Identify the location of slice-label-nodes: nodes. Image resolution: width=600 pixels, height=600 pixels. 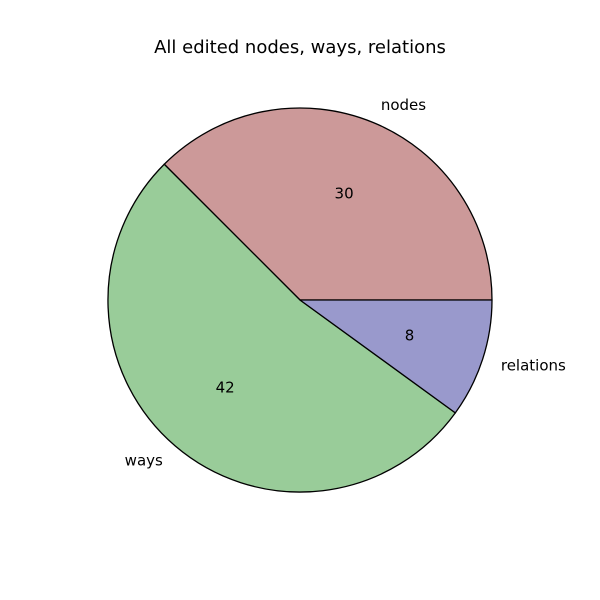
(403, 105).